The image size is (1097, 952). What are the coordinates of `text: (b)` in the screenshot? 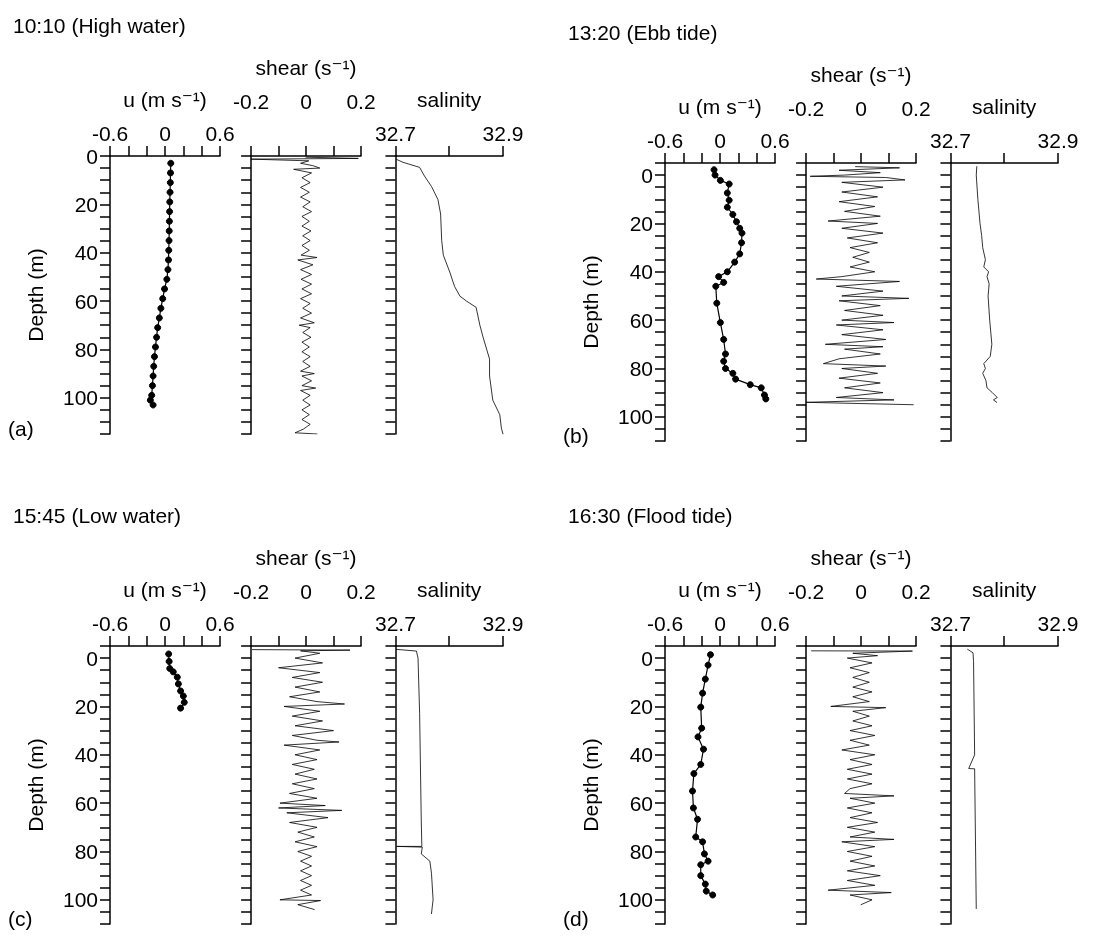 It's located at (576, 435).